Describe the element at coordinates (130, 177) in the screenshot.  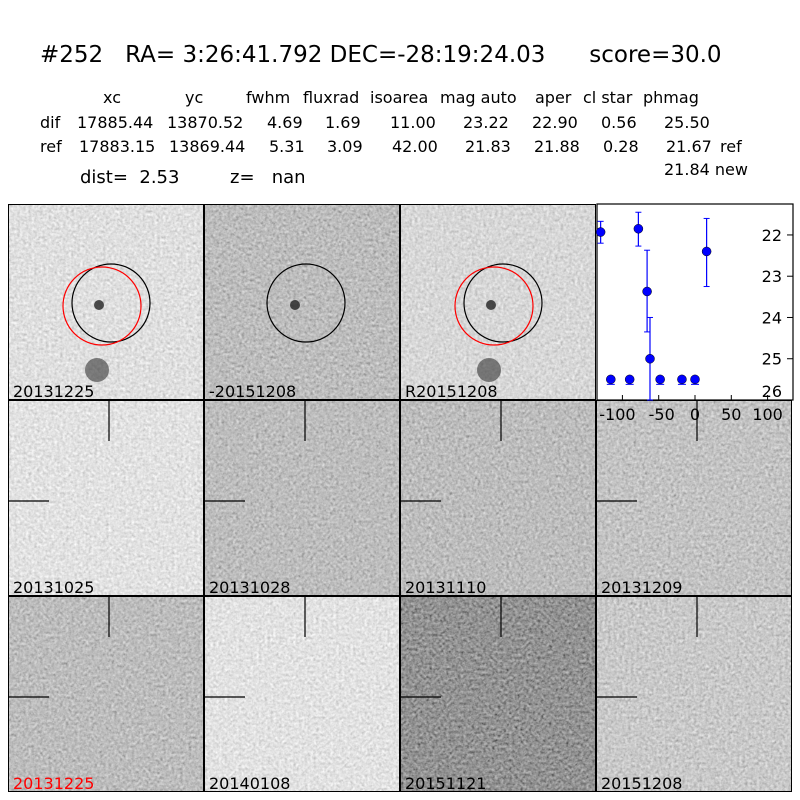
I see `dist: dist= 2.53` at that location.